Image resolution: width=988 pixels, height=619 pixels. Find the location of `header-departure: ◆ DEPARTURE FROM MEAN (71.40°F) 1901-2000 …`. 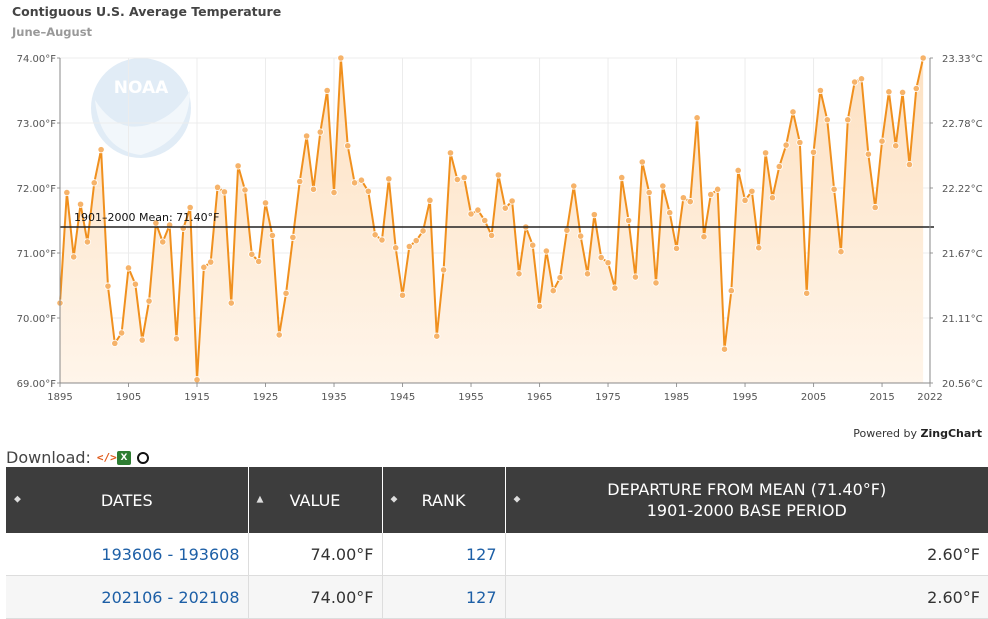

header-departure: ◆ DEPARTURE FROM MEAN (71.40°F) 1901-2000 … is located at coordinates (746, 500).